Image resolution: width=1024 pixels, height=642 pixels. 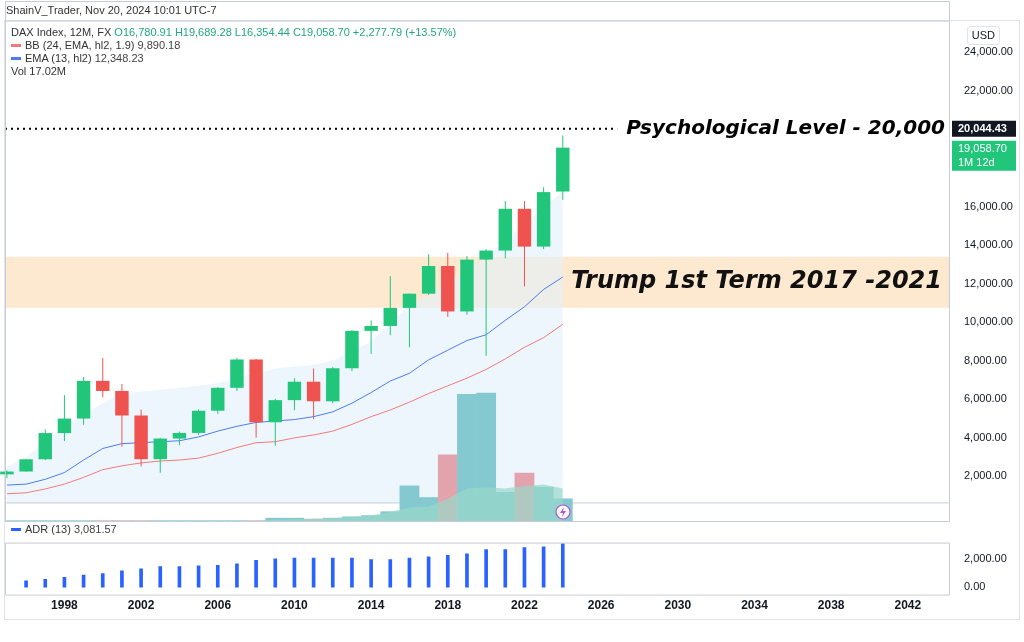 I want to click on text: 19,058.70, so click(x=982, y=147).